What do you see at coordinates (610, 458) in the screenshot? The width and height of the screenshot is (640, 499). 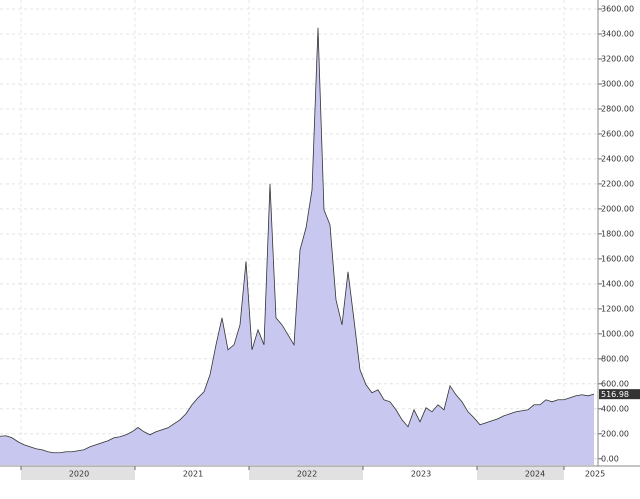 I see `y-tick-label: 0.00` at bounding box center [610, 458].